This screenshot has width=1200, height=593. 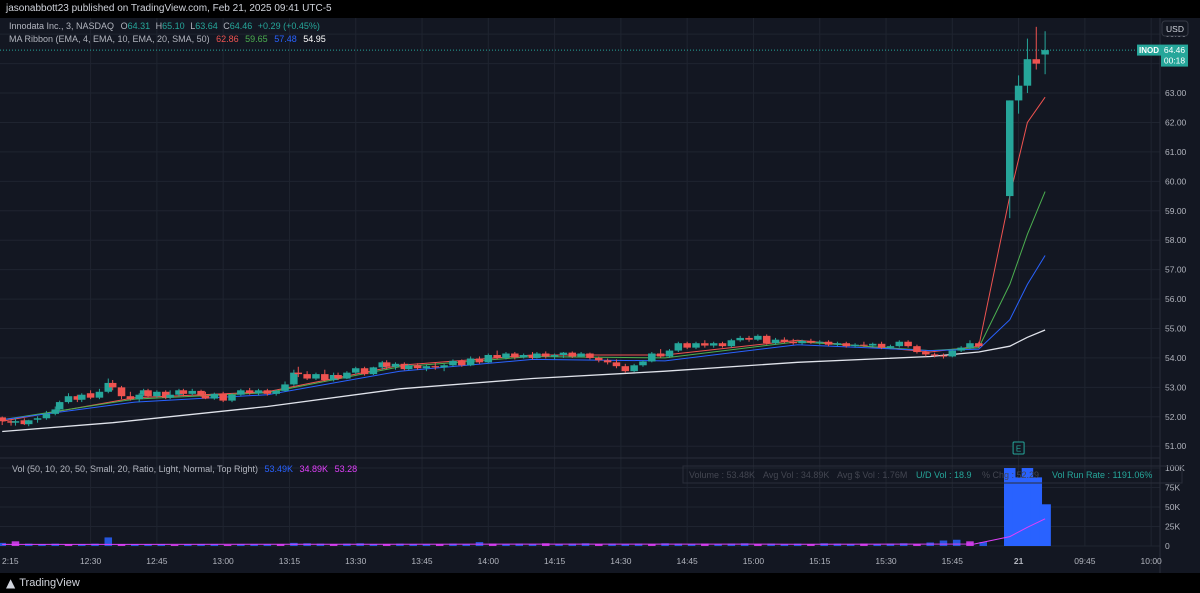 I want to click on time-tick-label: 15:45, so click(x=953, y=561).